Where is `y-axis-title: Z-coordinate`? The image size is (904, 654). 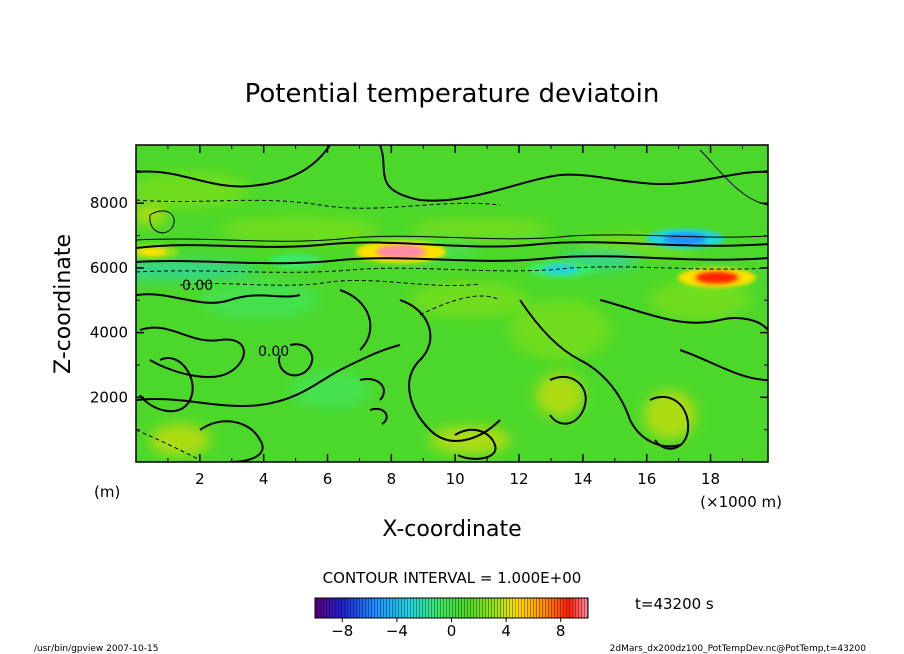
y-axis-title: Z-coordinate is located at coordinates (63, 304).